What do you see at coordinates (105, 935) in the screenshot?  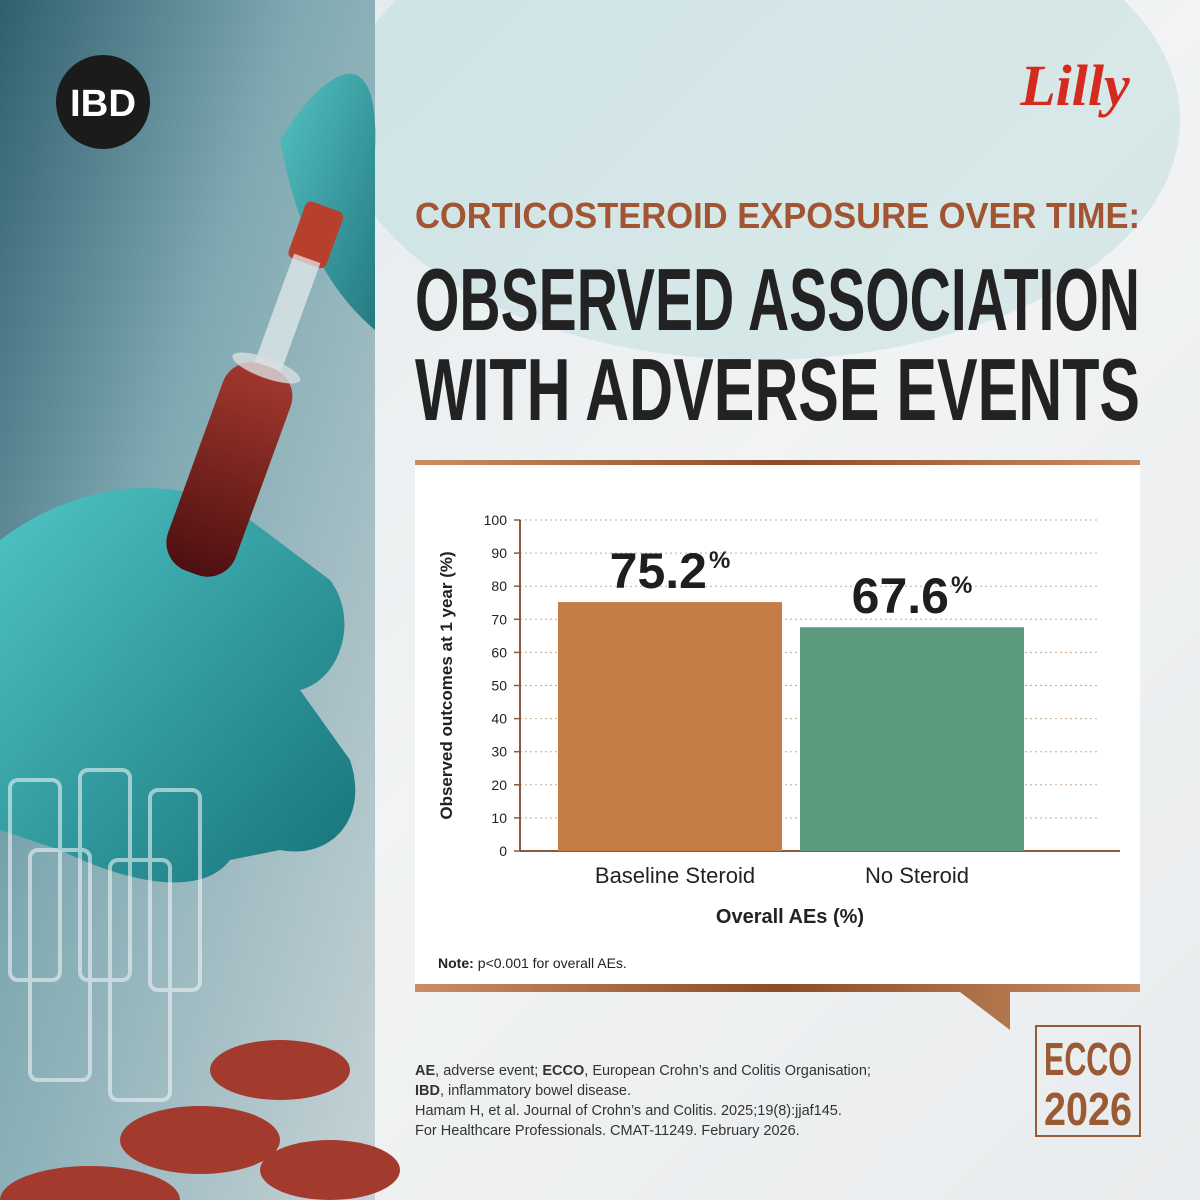 I see `tube-rack` at bounding box center [105, 935].